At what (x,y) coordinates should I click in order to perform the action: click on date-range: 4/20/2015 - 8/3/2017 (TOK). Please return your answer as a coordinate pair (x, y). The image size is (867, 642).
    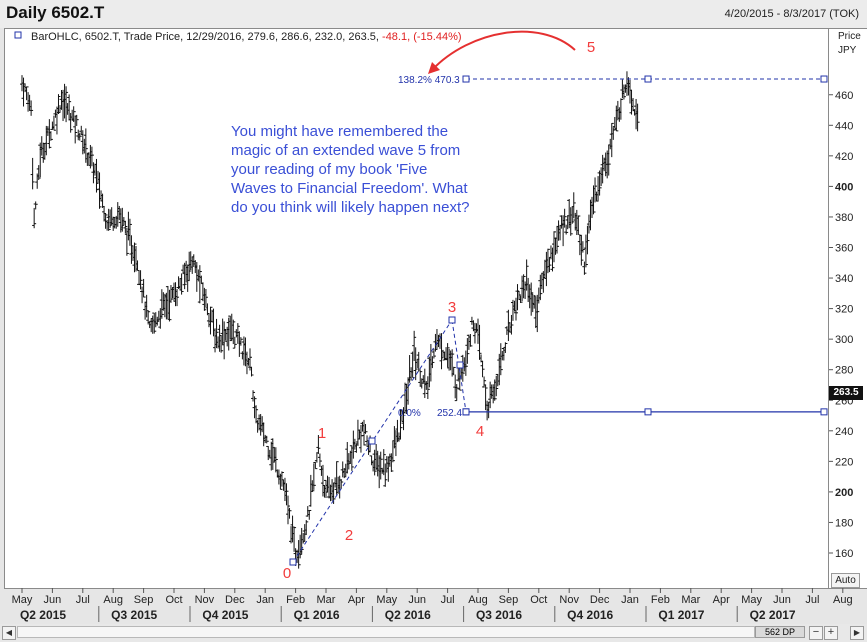
    Looking at the image, I should click on (791, 14).